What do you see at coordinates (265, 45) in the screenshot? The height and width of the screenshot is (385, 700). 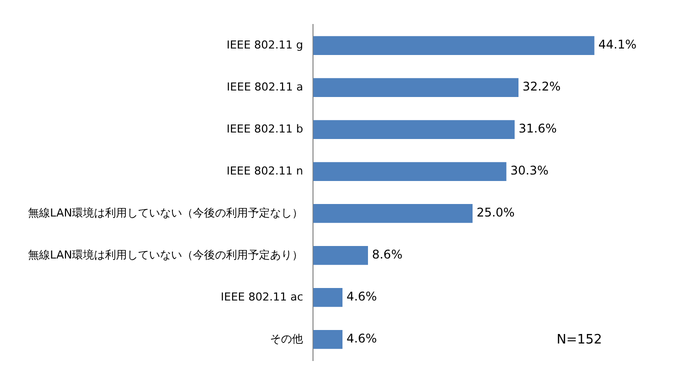 I see `y-tick-label: IEEE 802.11 g` at bounding box center [265, 45].